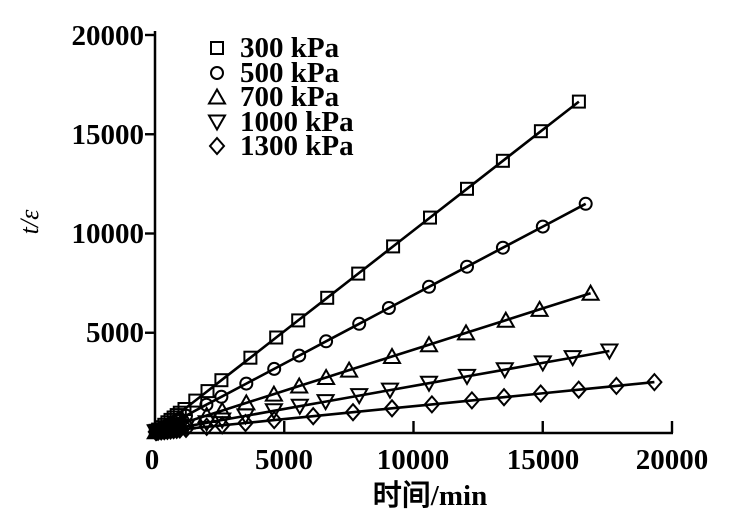  Describe the element at coordinates (152, 460) in the screenshot. I see `x-tick-label-0: 0` at that location.